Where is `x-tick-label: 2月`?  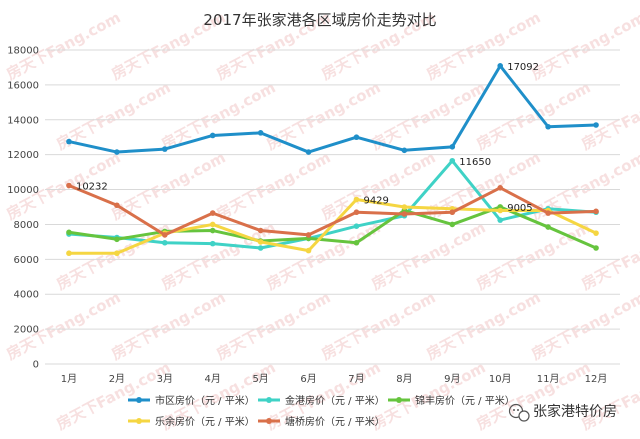
x-tick-label: 2月 is located at coordinates (117, 379).